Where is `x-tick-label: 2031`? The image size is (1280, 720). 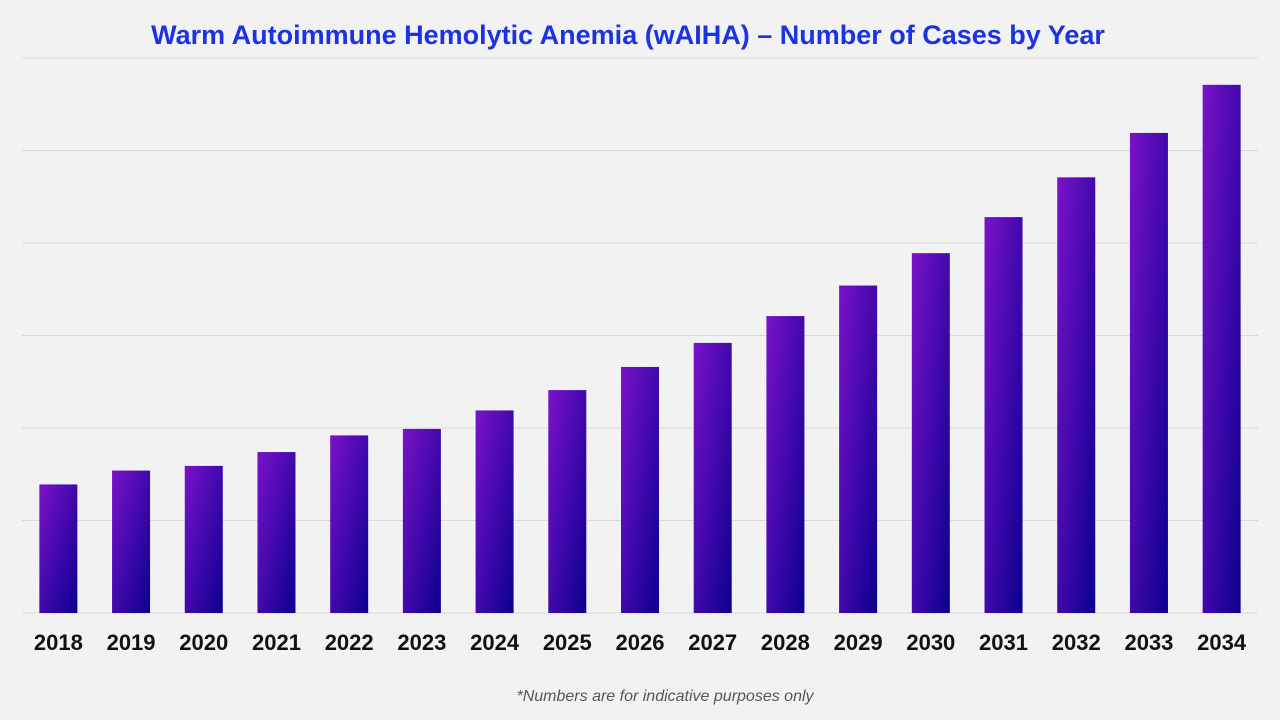
x-tick-label: 2031 is located at coordinates (1003, 642).